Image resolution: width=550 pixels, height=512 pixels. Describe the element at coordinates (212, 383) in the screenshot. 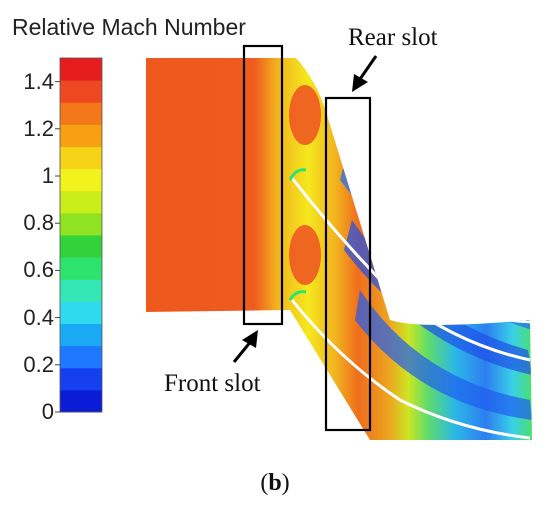

I see `front-slot-label: Front slot` at that location.